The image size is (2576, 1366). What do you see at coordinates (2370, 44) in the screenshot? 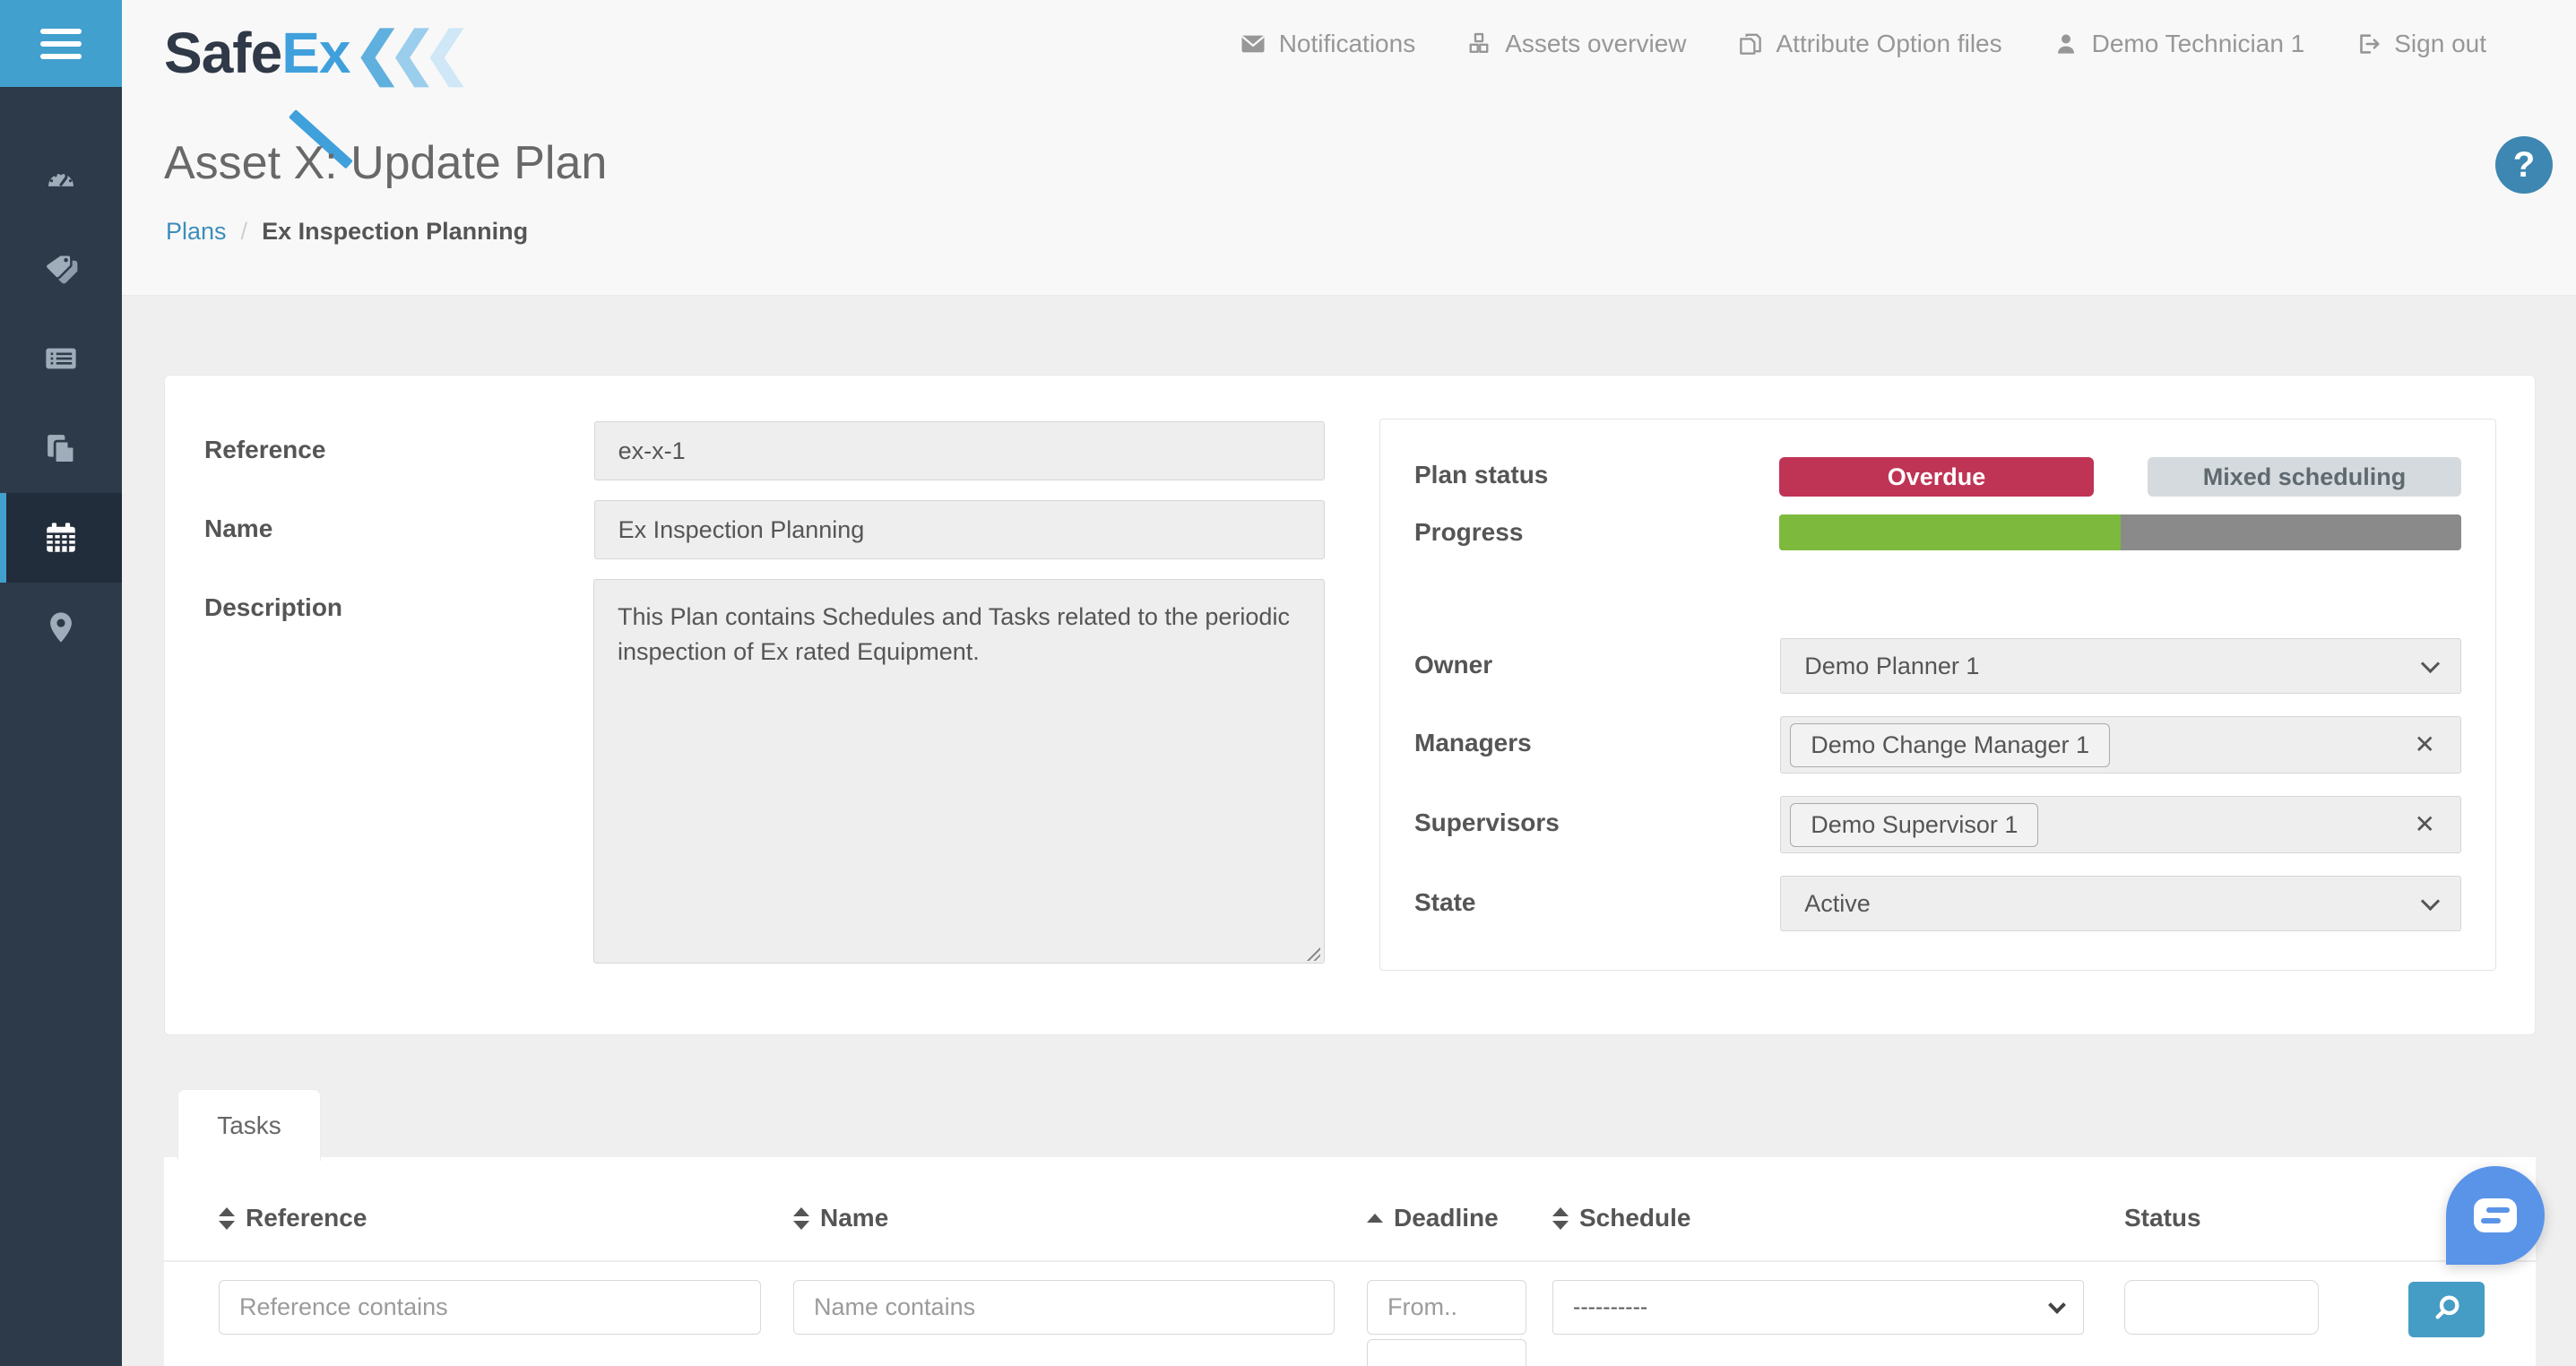
I see `sign-out-icon` at bounding box center [2370, 44].